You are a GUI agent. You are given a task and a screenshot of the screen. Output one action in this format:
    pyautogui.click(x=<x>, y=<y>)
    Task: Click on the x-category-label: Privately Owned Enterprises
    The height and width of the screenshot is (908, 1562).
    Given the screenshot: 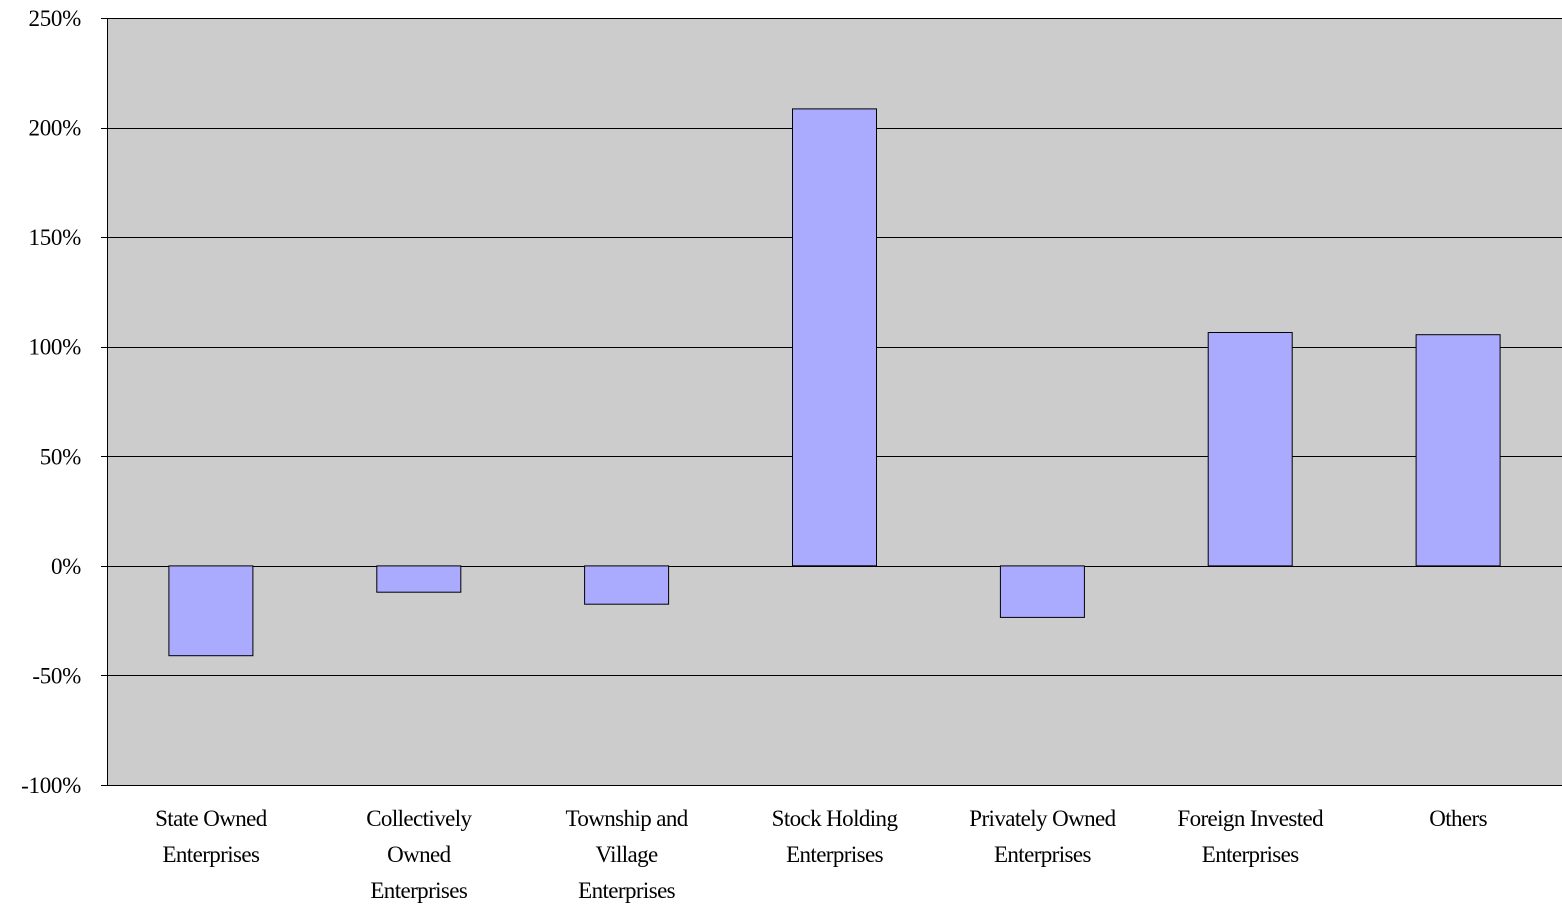 What is the action you would take?
    pyautogui.click(x=1042, y=836)
    